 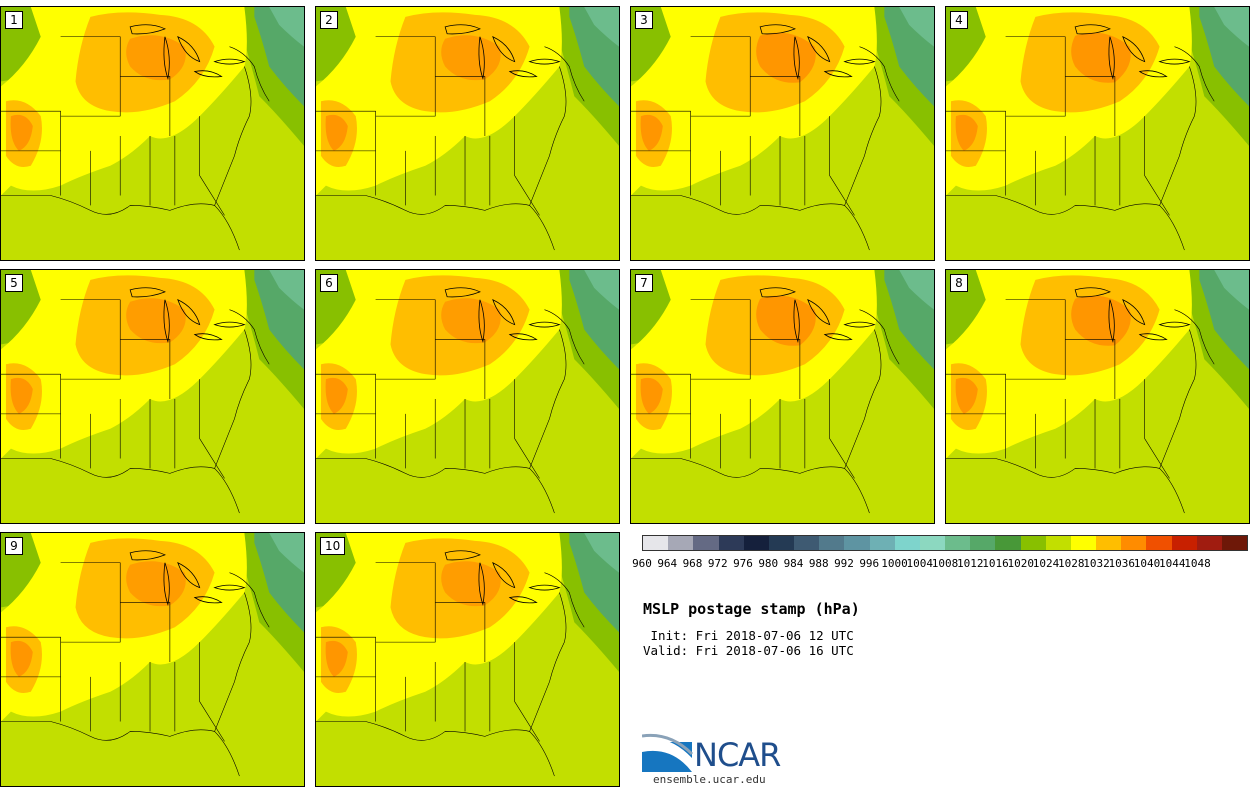 I want to click on colorbar-tick-label: 976, so click(x=743, y=563).